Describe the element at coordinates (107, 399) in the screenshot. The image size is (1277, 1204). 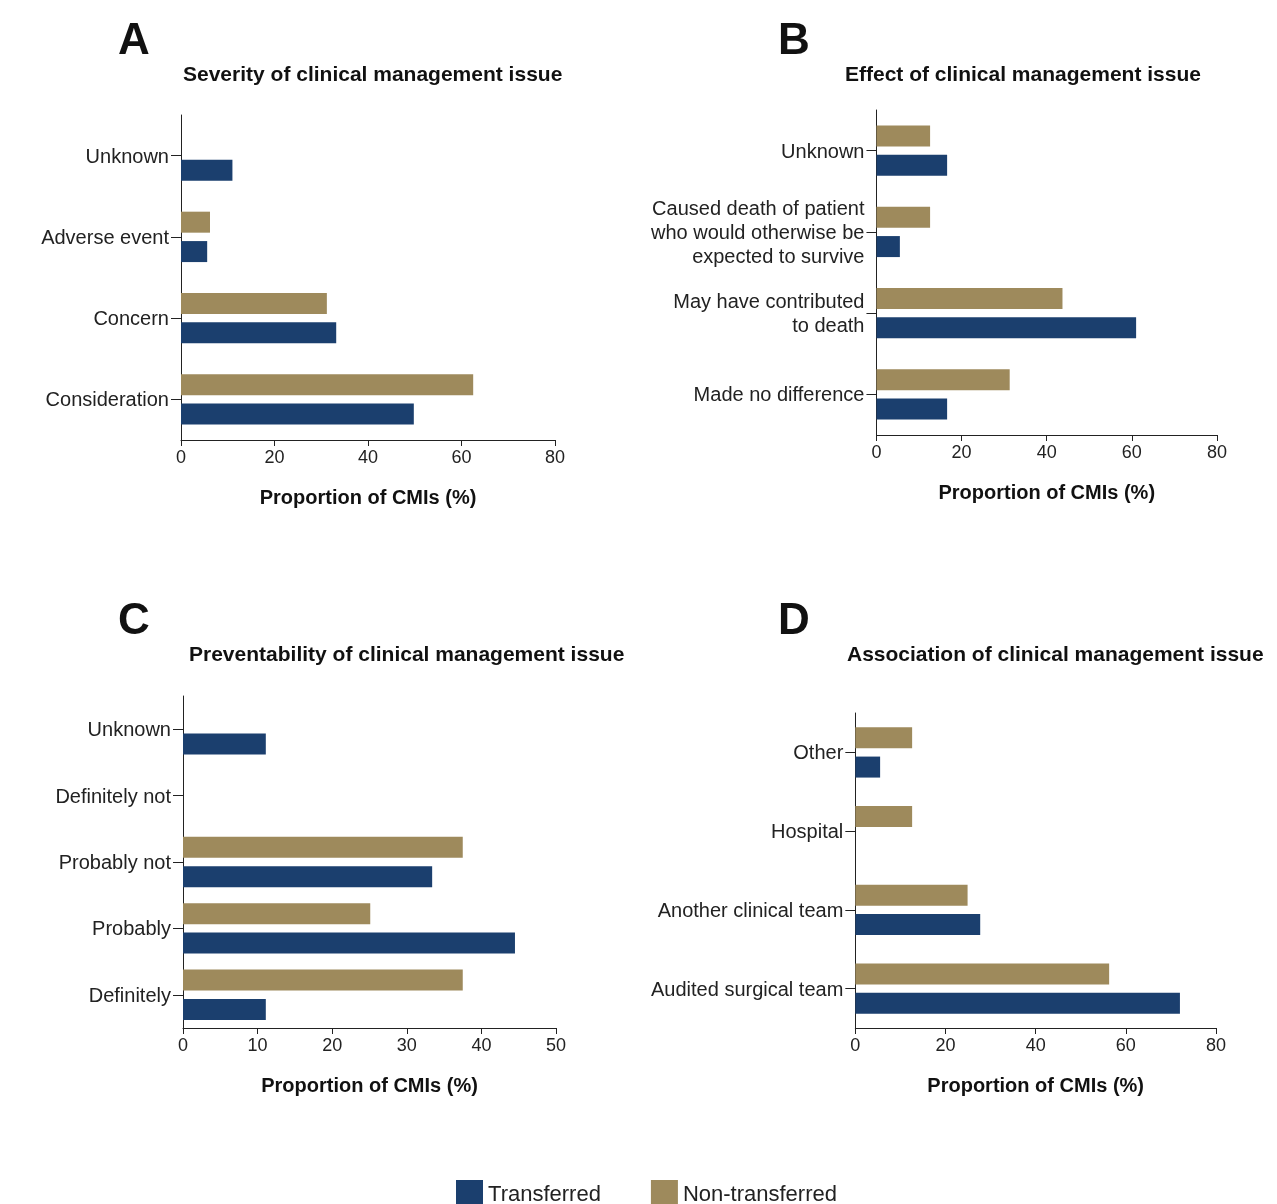
I see `y-tick-label: Consideration` at that location.